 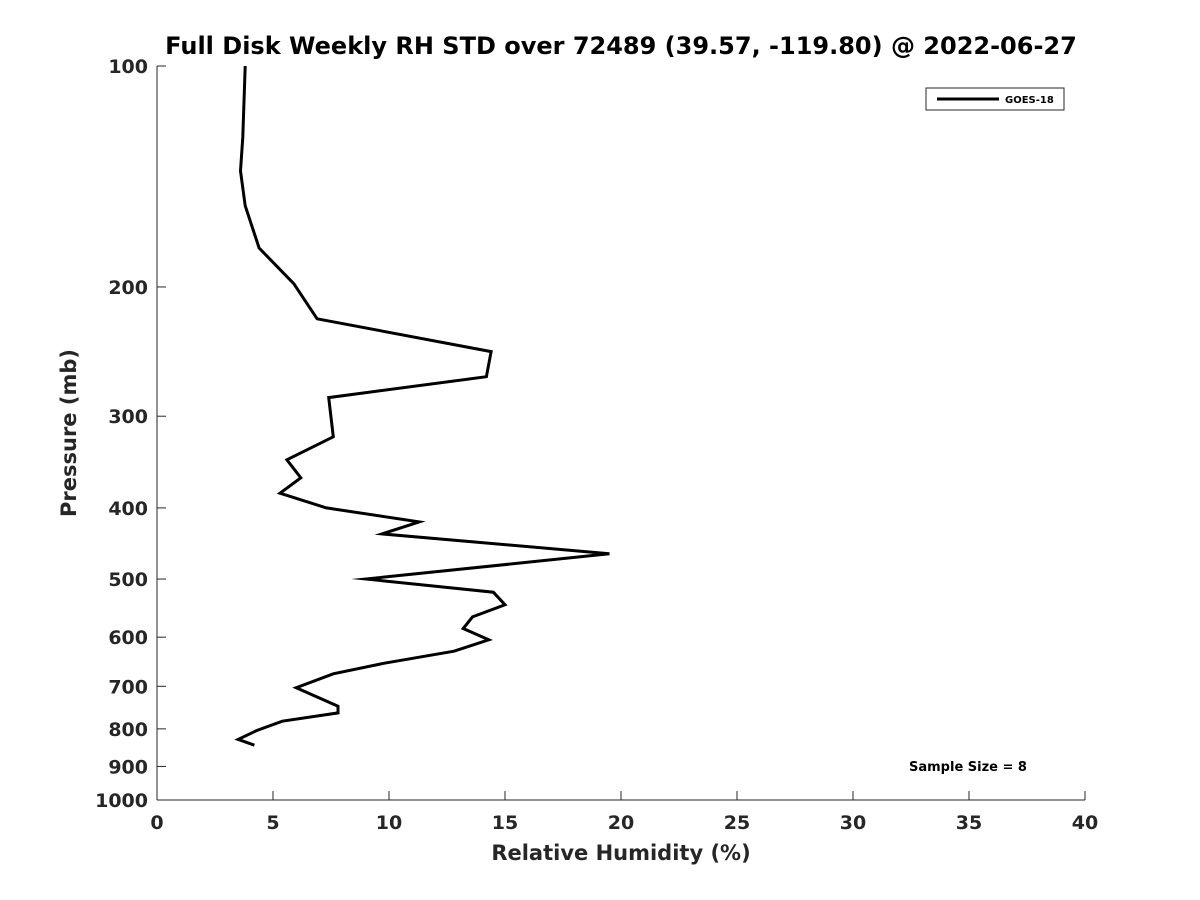 What do you see at coordinates (128, 509) in the screenshot?
I see `y-tick-label: 400` at bounding box center [128, 509].